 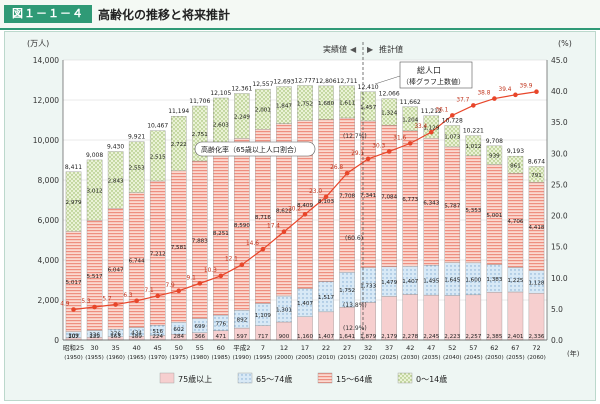 What do you see at coordinates (49, 300) in the screenshot?
I see `y-tick-left: 2,000` at bounding box center [49, 300].